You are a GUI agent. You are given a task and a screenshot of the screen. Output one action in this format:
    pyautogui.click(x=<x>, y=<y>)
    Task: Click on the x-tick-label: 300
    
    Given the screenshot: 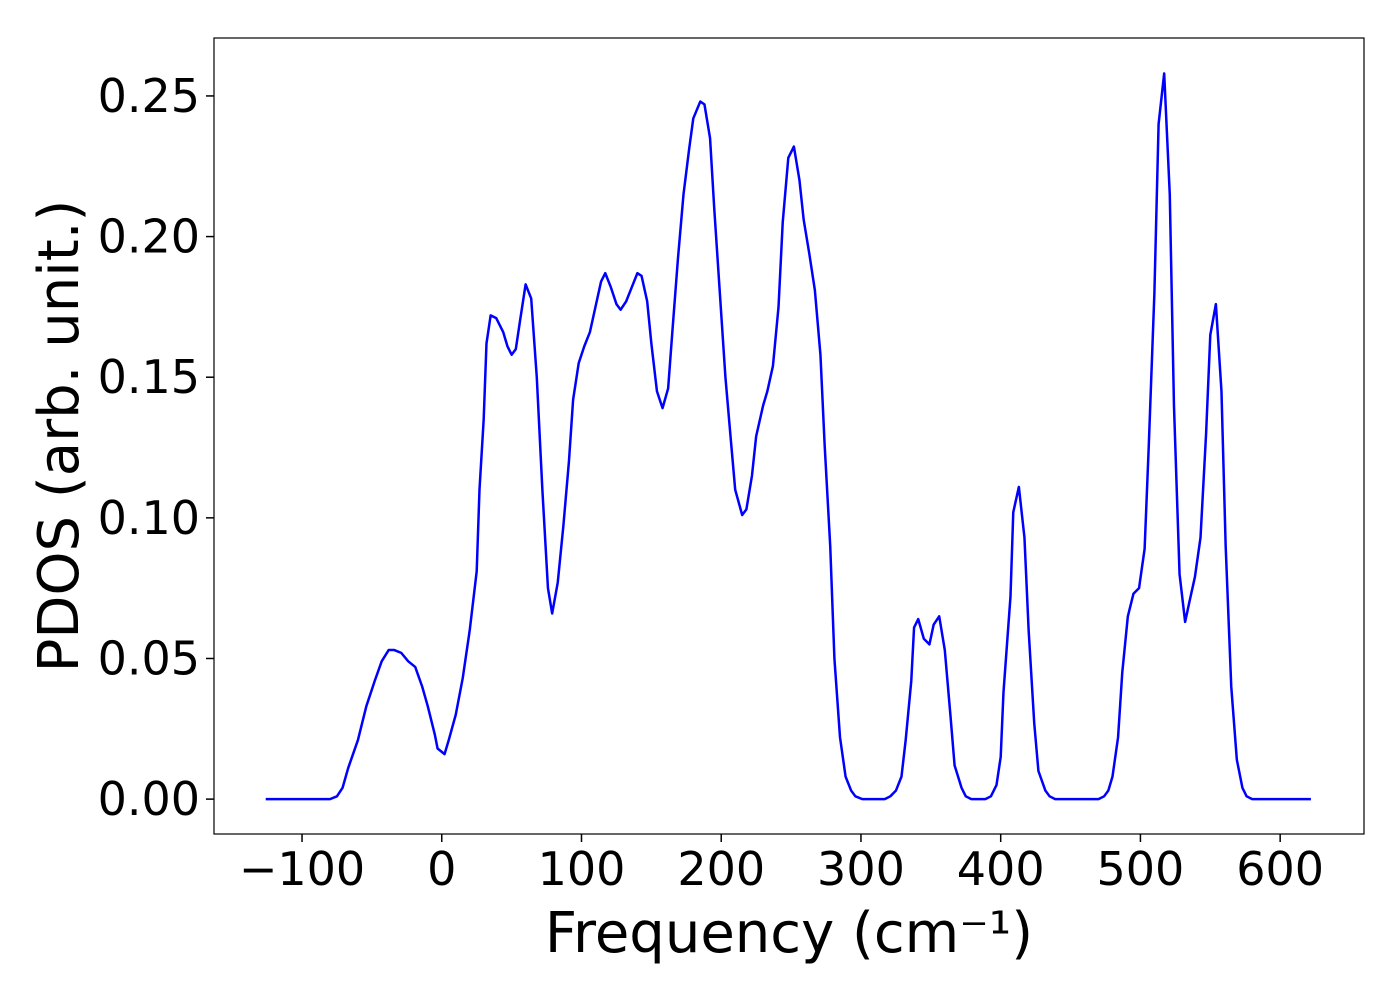 What is the action you would take?
    pyautogui.click(x=861, y=869)
    